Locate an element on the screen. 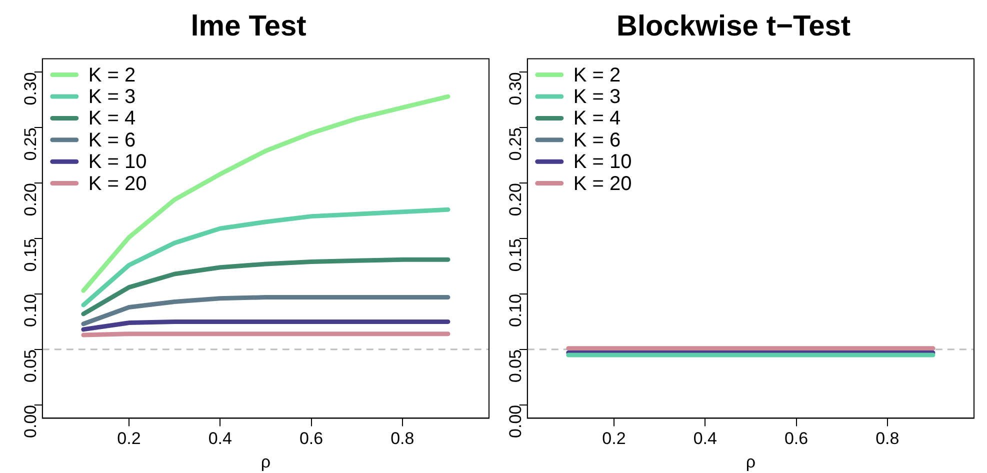  chart-title: lme Test is located at coordinates (248, 26).